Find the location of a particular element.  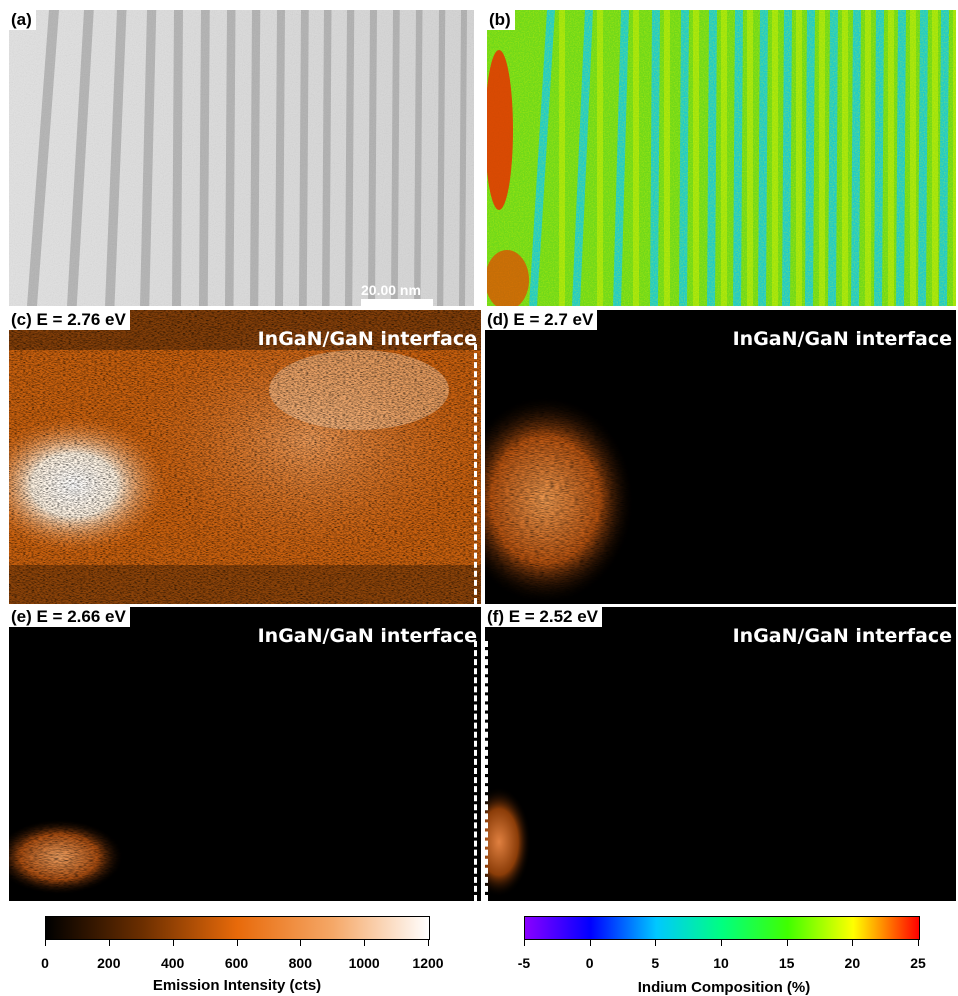

indium-tick-label: 10 is located at coordinates (721, 963).